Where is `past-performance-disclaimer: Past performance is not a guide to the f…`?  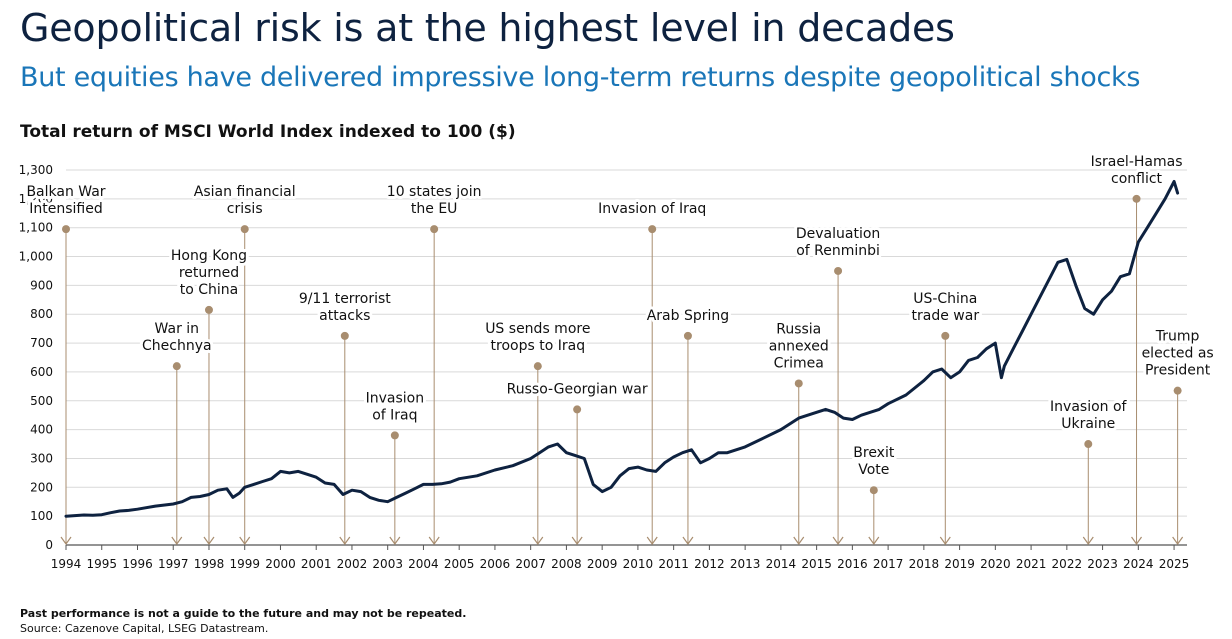 past-performance-disclaimer: Past performance is not a guide to the f… is located at coordinates (243, 613).